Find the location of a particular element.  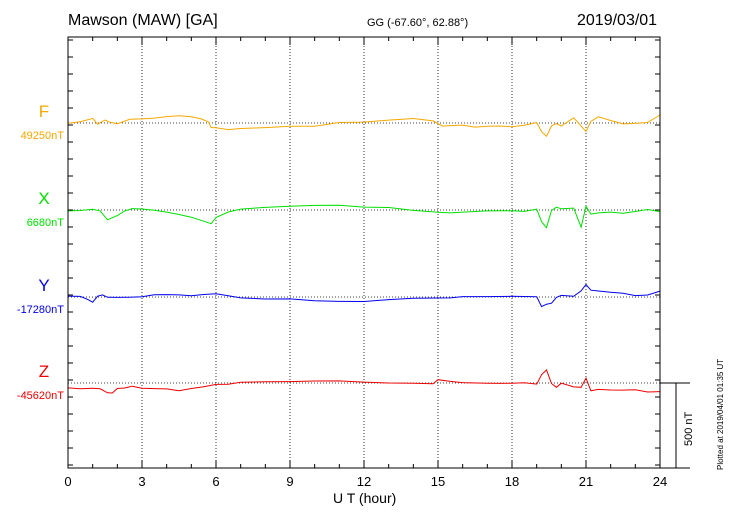

series-line-f is located at coordinates (364, 126).